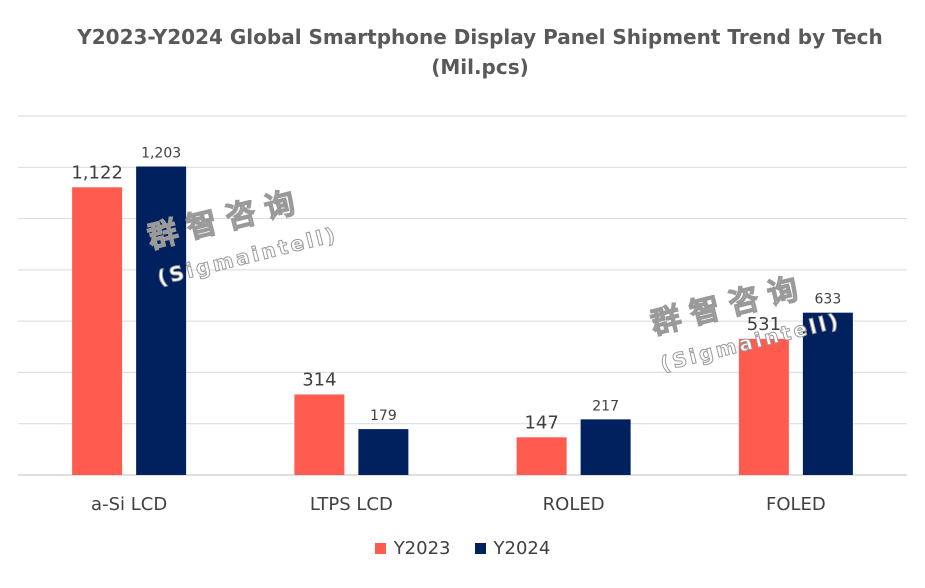 The height and width of the screenshot is (588, 925). I want to click on chart-title-line2: (Mil.pcs), so click(480, 67).